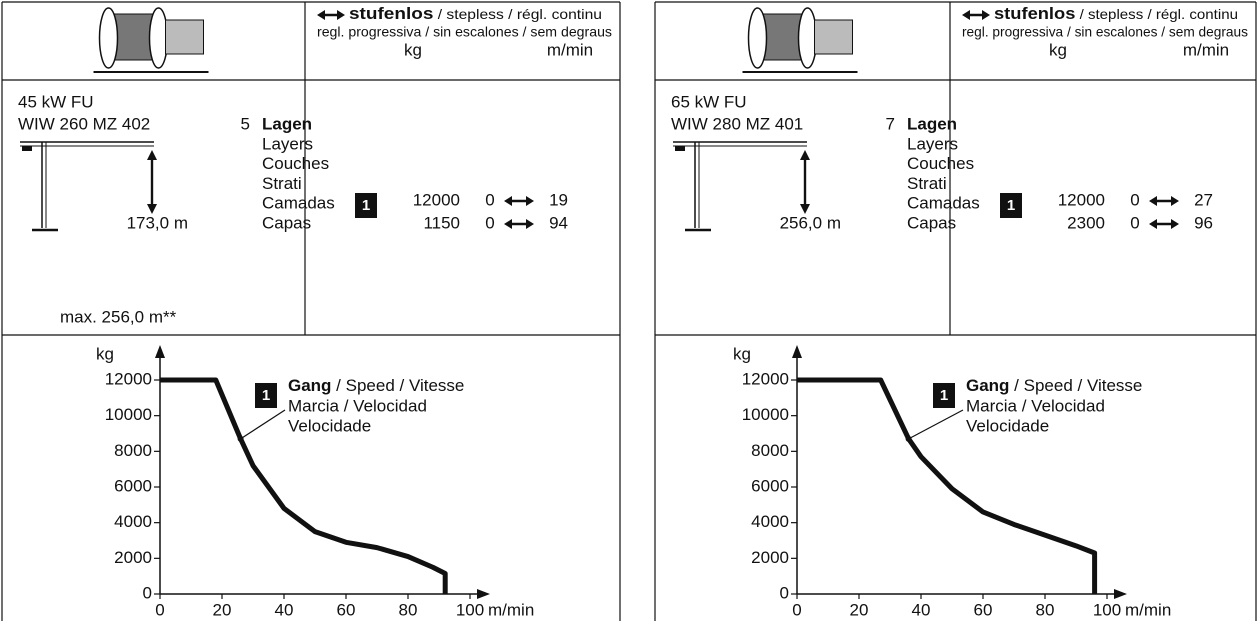 This screenshot has width=1258, height=621. What do you see at coordinates (240, 438) in the screenshot?
I see `leader-dot` at bounding box center [240, 438].